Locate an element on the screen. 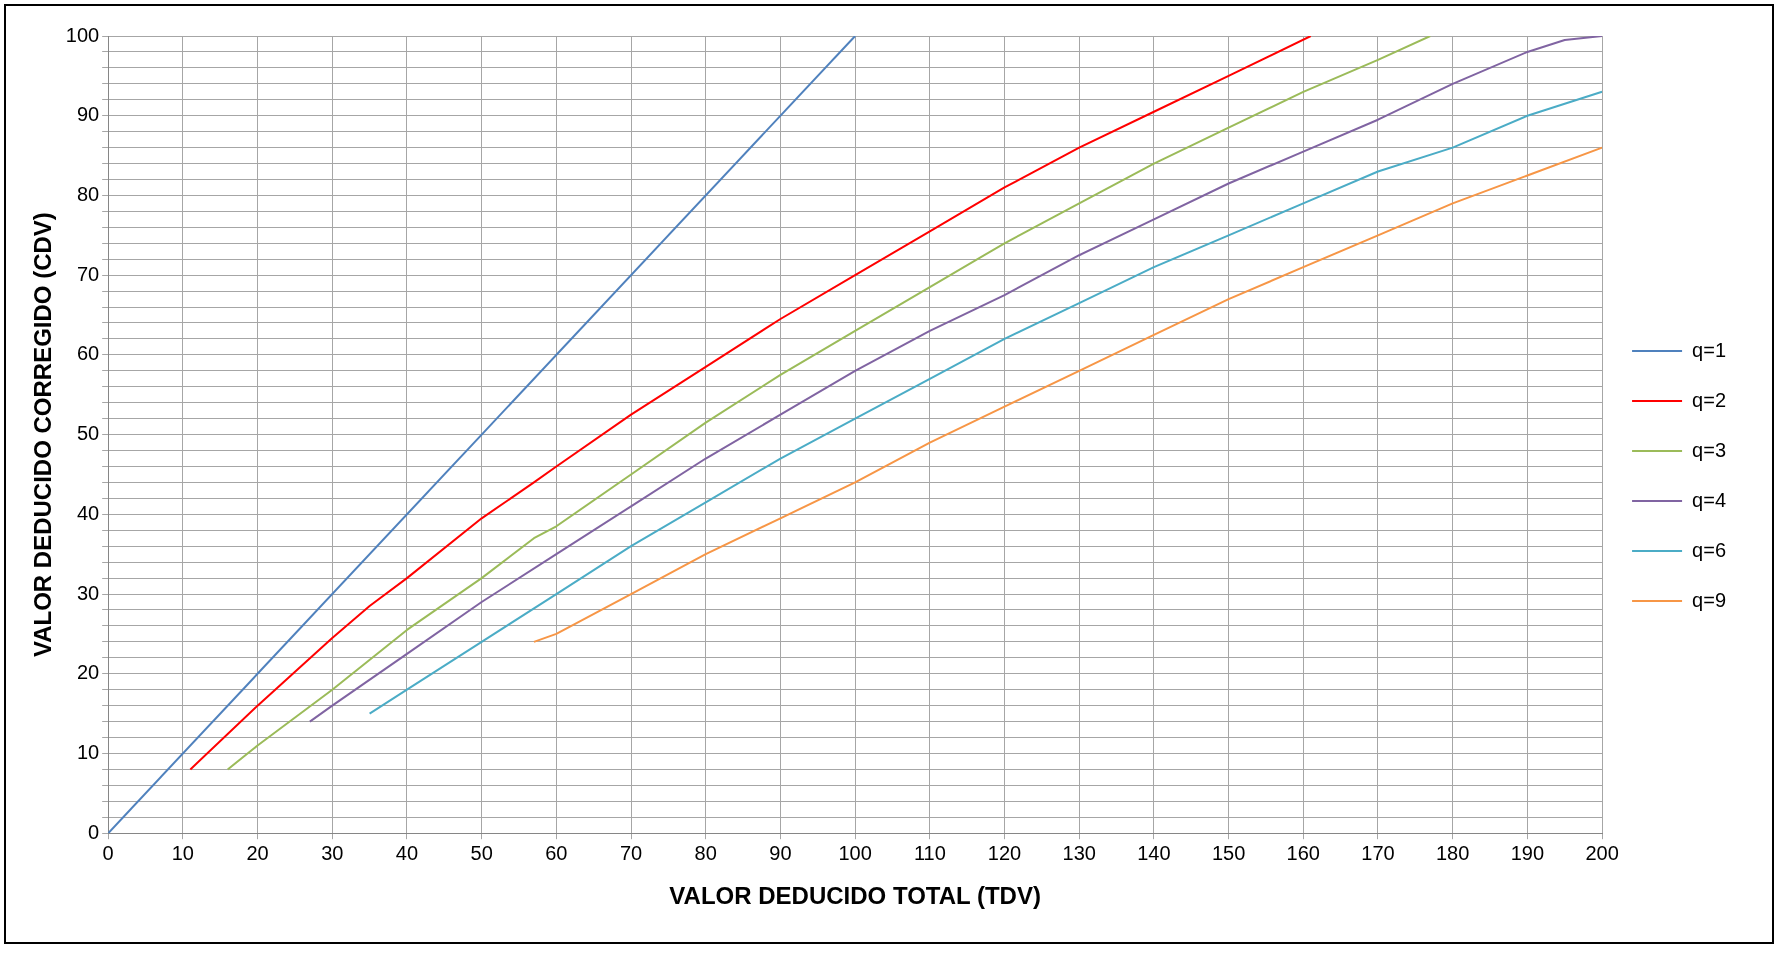 The width and height of the screenshot is (1784, 954). x-tick-label: 30 is located at coordinates (332, 852).